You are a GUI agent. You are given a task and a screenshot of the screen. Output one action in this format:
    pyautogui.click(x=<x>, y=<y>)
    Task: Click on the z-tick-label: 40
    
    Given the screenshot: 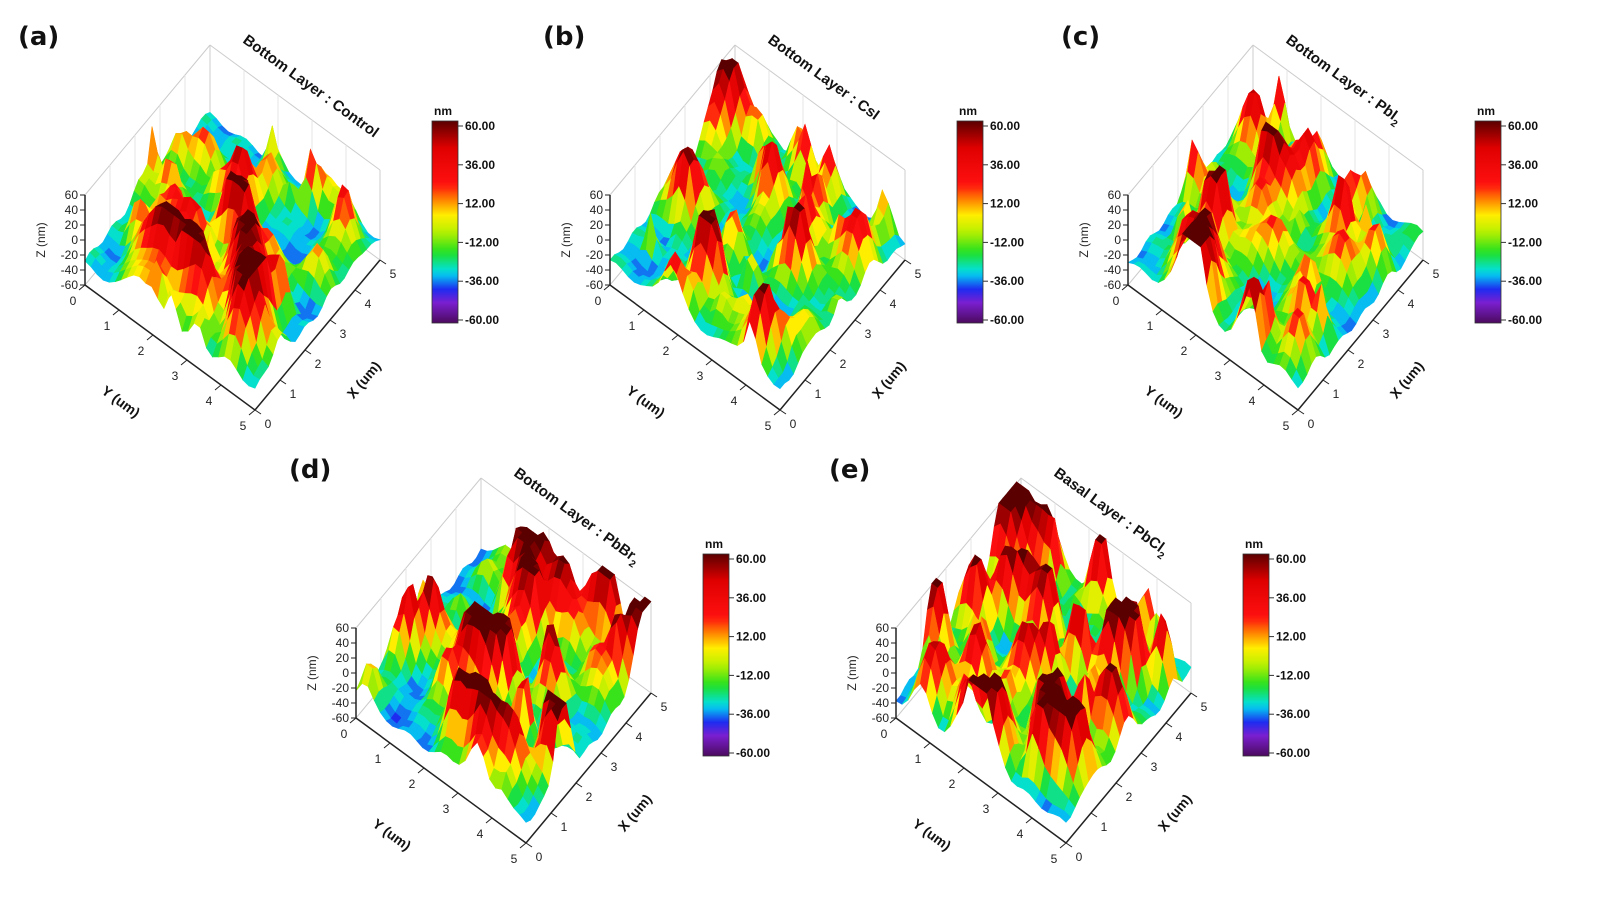 What is the action you would take?
    pyautogui.click(x=883, y=643)
    